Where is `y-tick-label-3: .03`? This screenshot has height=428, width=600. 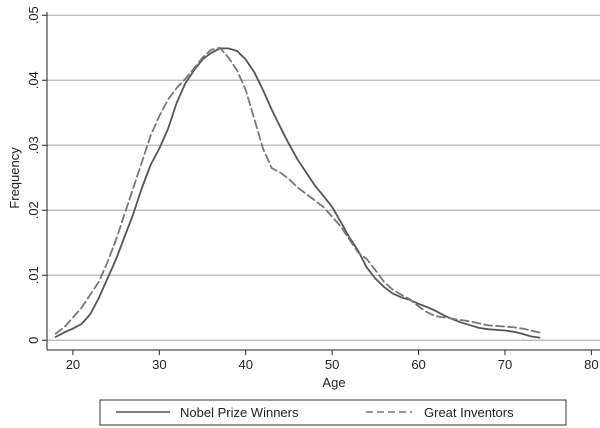
y-tick-label-3: .03 is located at coordinates (33, 145).